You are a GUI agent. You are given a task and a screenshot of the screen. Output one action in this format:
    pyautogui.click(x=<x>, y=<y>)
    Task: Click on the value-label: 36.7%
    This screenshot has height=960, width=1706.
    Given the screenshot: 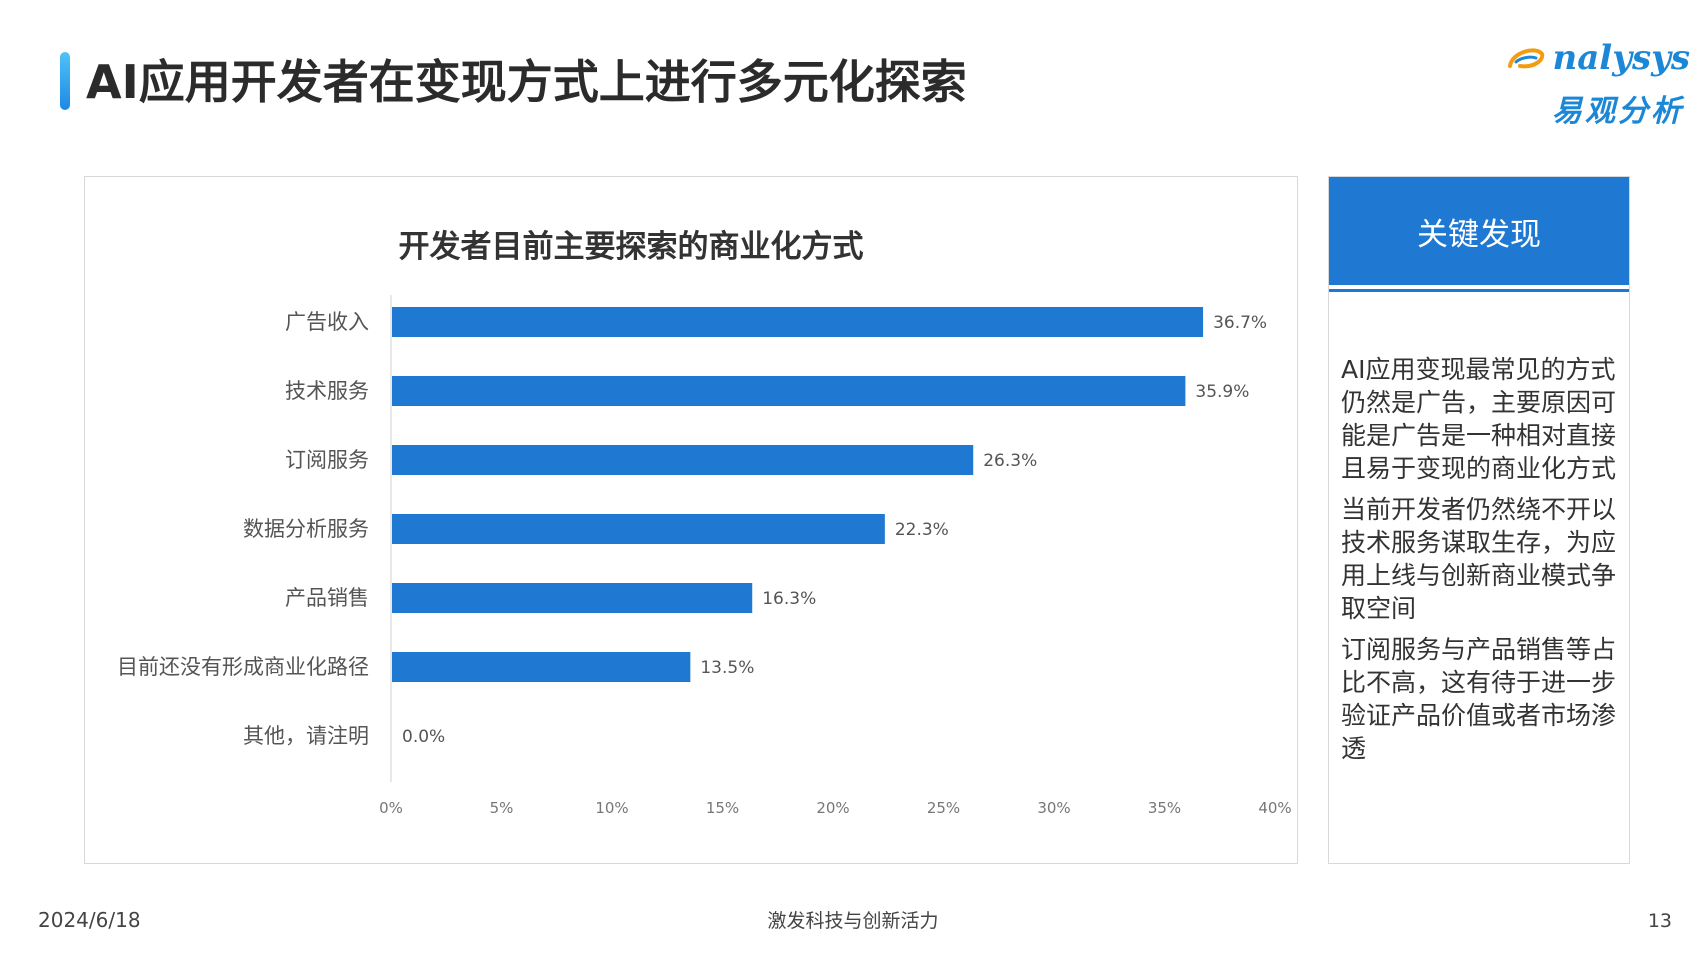 What is the action you would take?
    pyautogui.click(x=1240, y=323)
    